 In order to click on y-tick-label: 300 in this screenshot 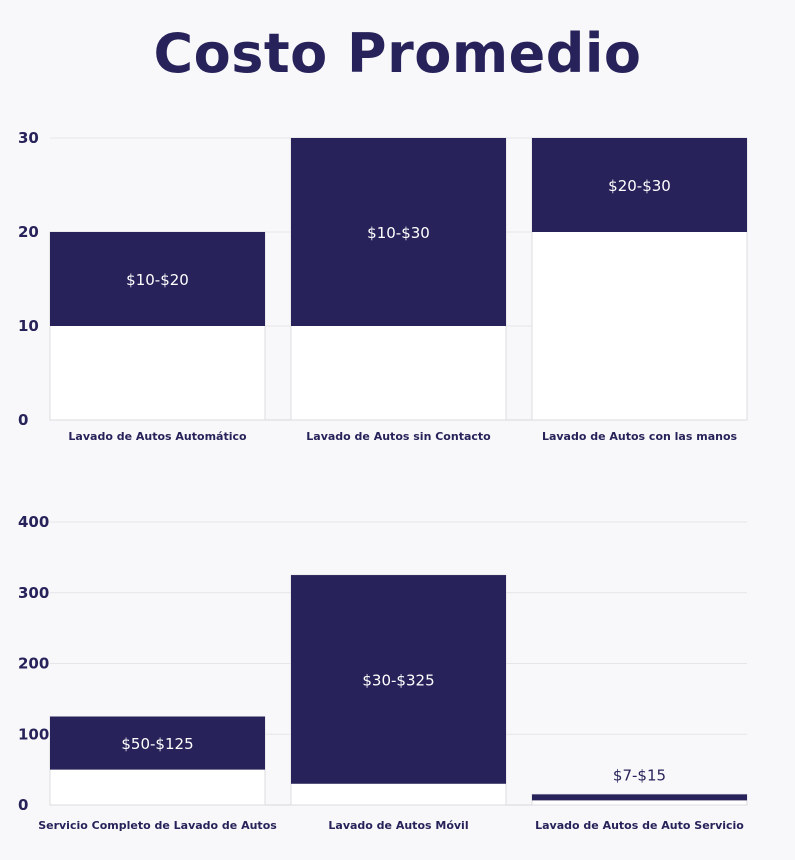, I will do `click(33, 593)`.